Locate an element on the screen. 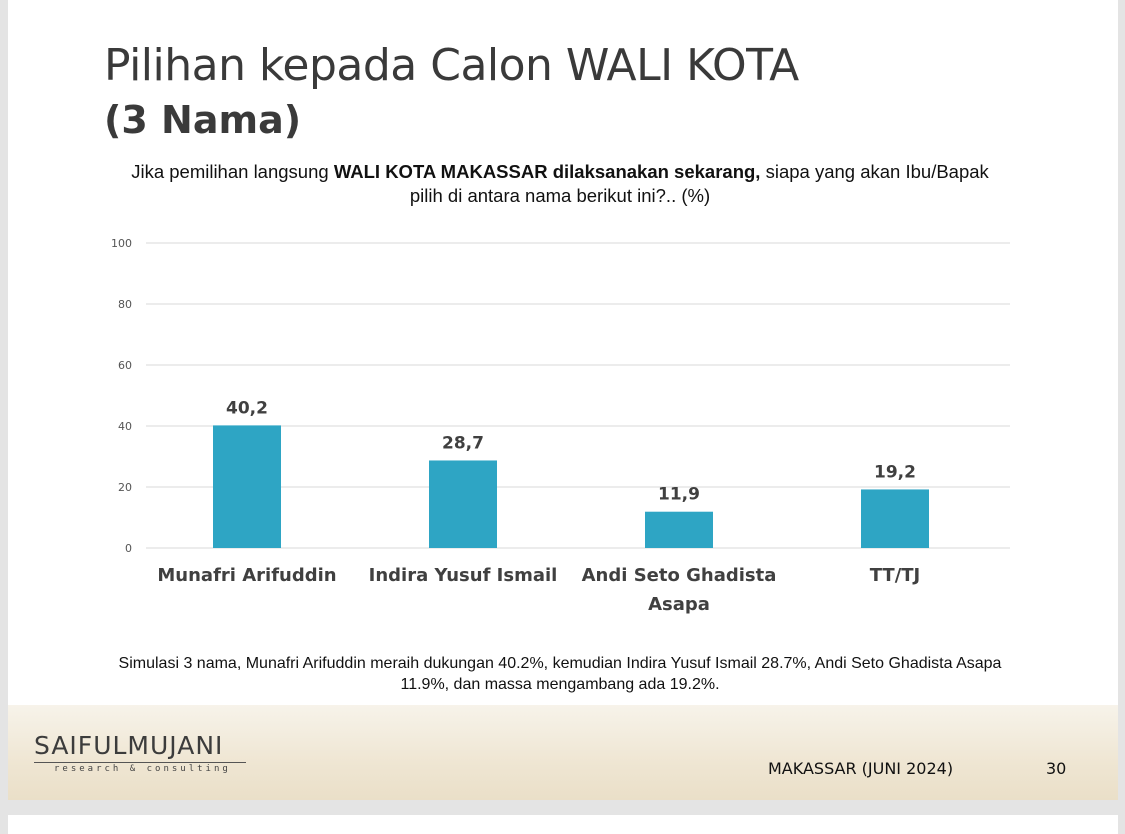 The height and width of the screenshot is (834, 1125). y-tick-label: 100 is located at coordinates (121, 243).